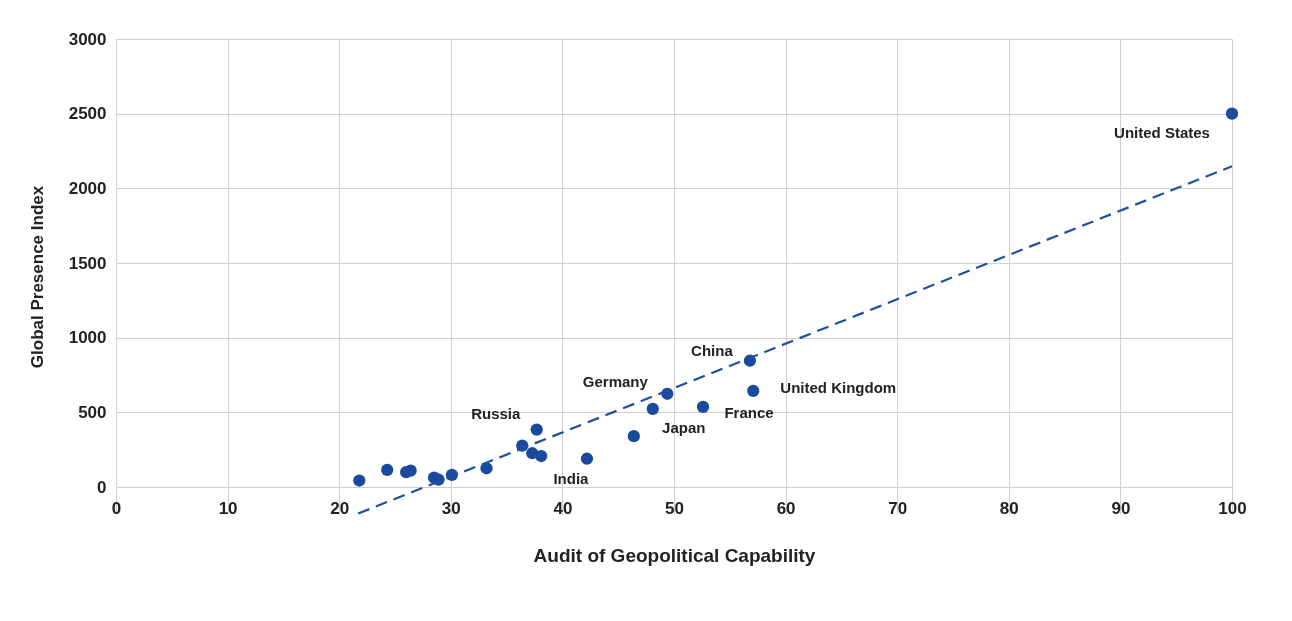  I want to click on x-tick-label: 50, so click(674, 508).